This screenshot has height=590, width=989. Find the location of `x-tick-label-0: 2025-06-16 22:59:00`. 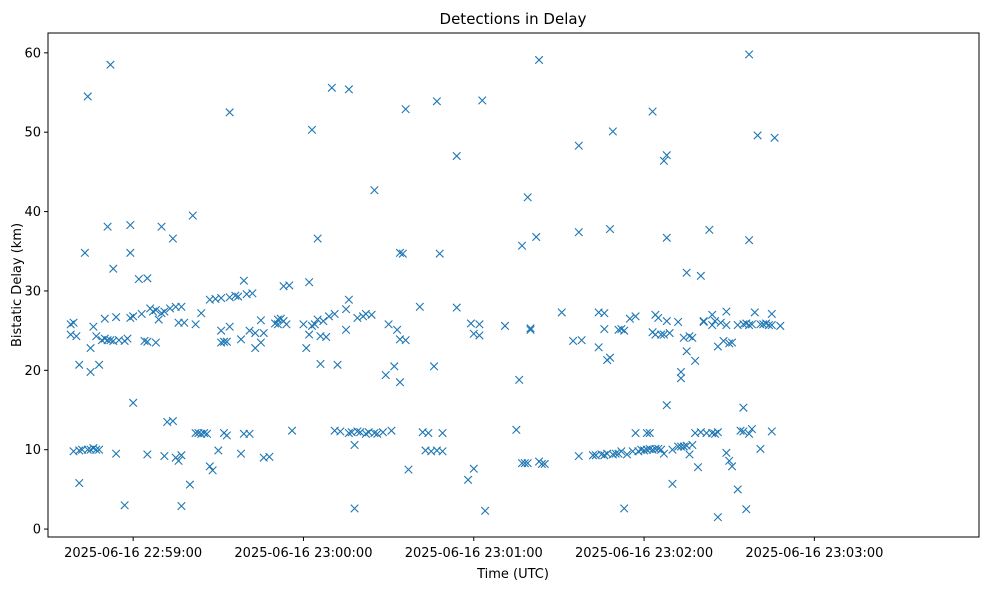

x-tick-label-0: 2025-06-16 22:59:00 is located at coordinates (133, 553).